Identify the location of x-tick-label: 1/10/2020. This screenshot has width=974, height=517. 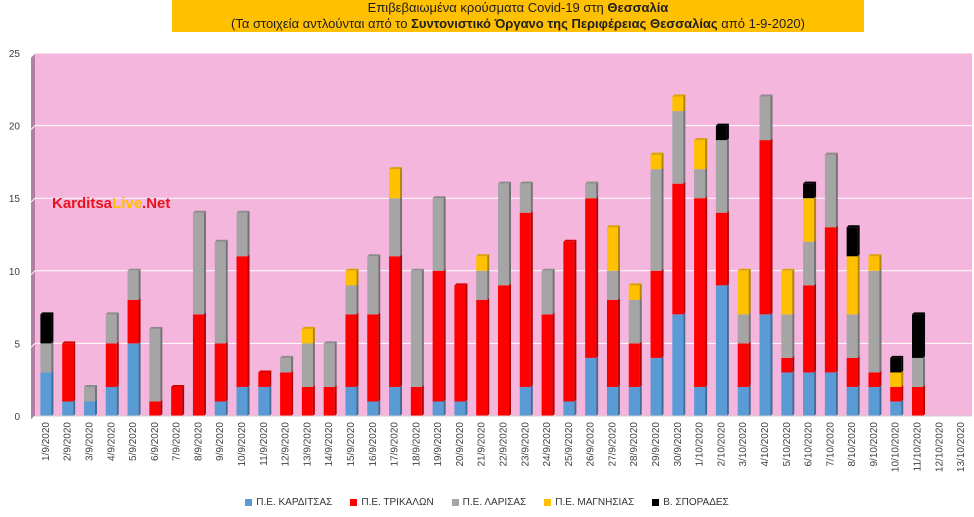
(700, 444).